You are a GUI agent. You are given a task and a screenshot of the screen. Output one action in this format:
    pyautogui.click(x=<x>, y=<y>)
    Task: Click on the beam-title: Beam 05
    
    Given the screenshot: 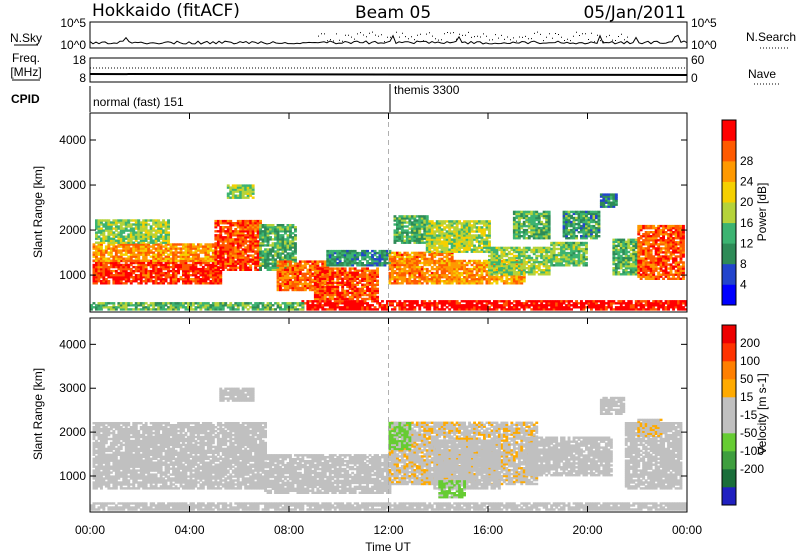 What is the action you would take?
    pyautogui.click(x=393, y=13)
    